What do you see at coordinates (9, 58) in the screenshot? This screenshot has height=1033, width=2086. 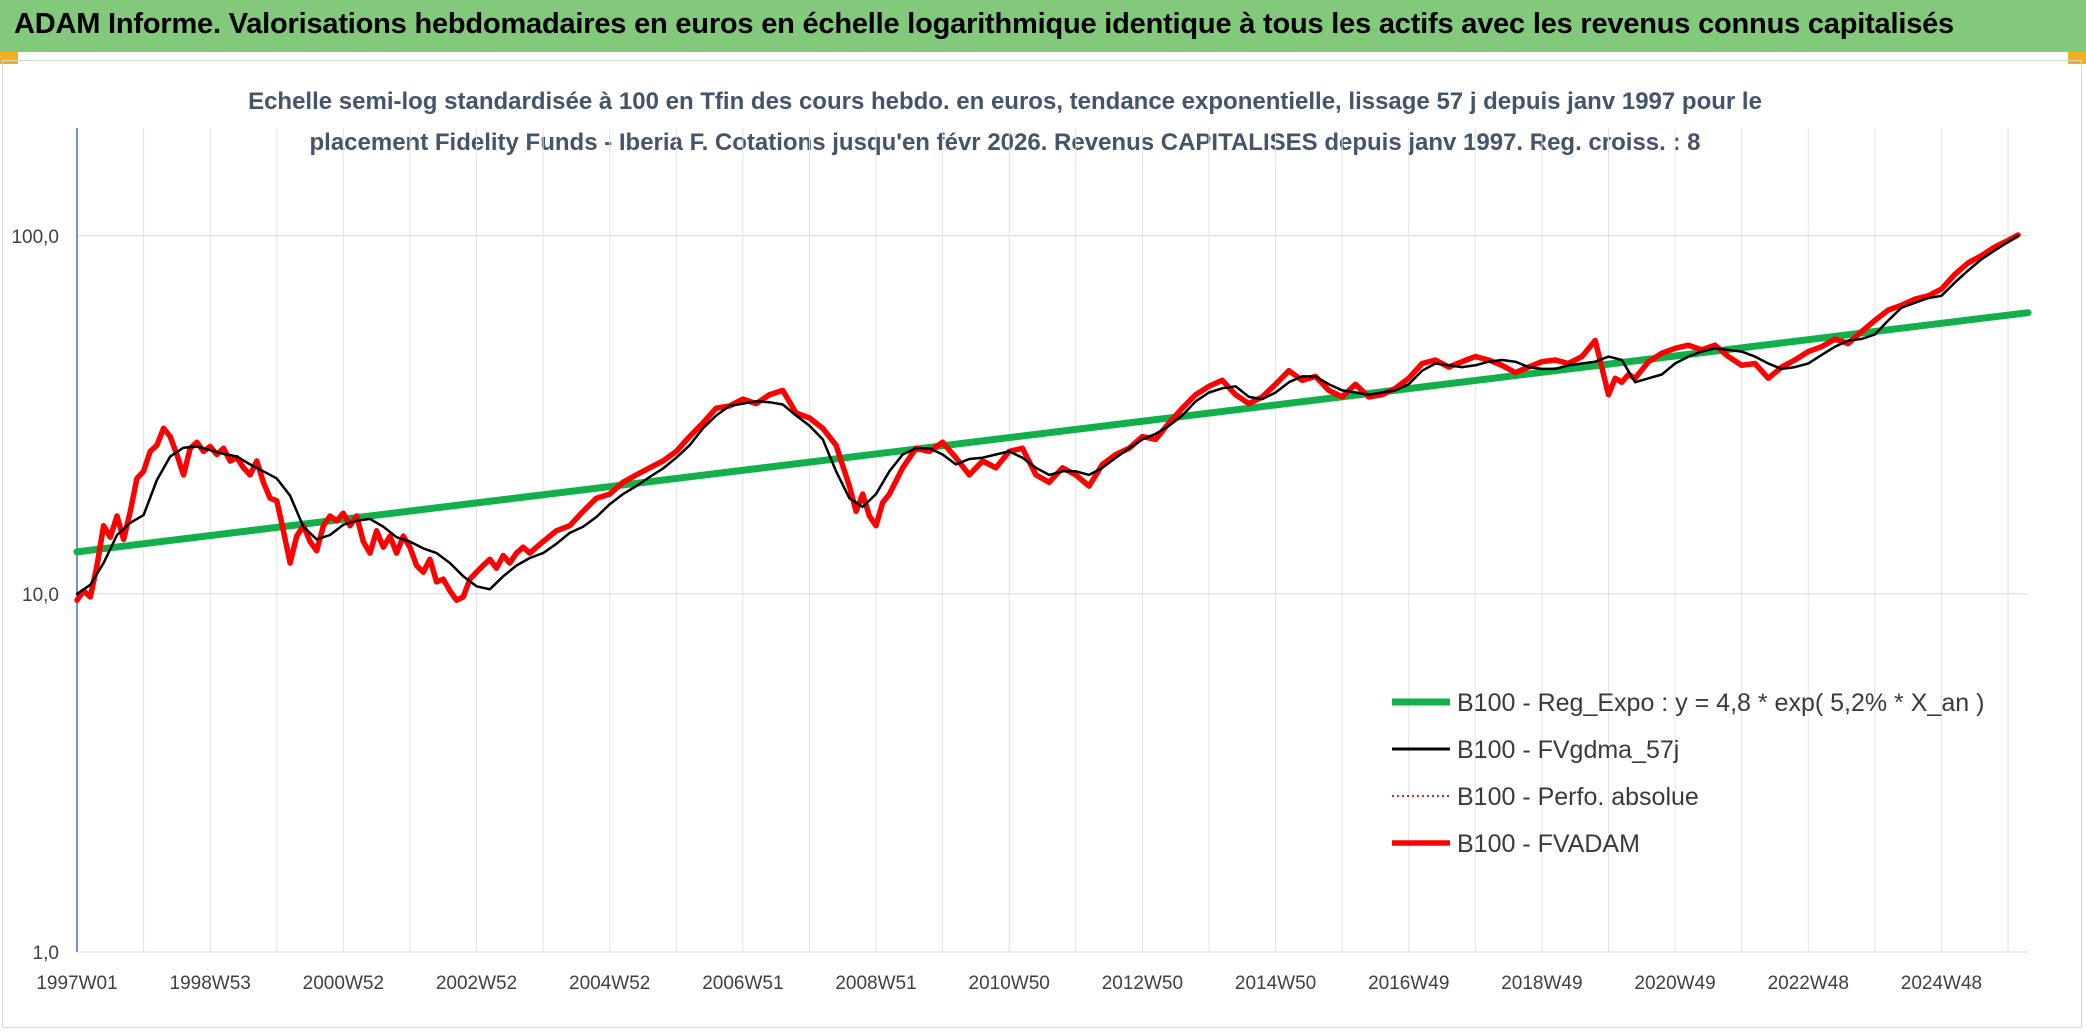 I see `corner-mark-left` at bounding box center [9, 58].